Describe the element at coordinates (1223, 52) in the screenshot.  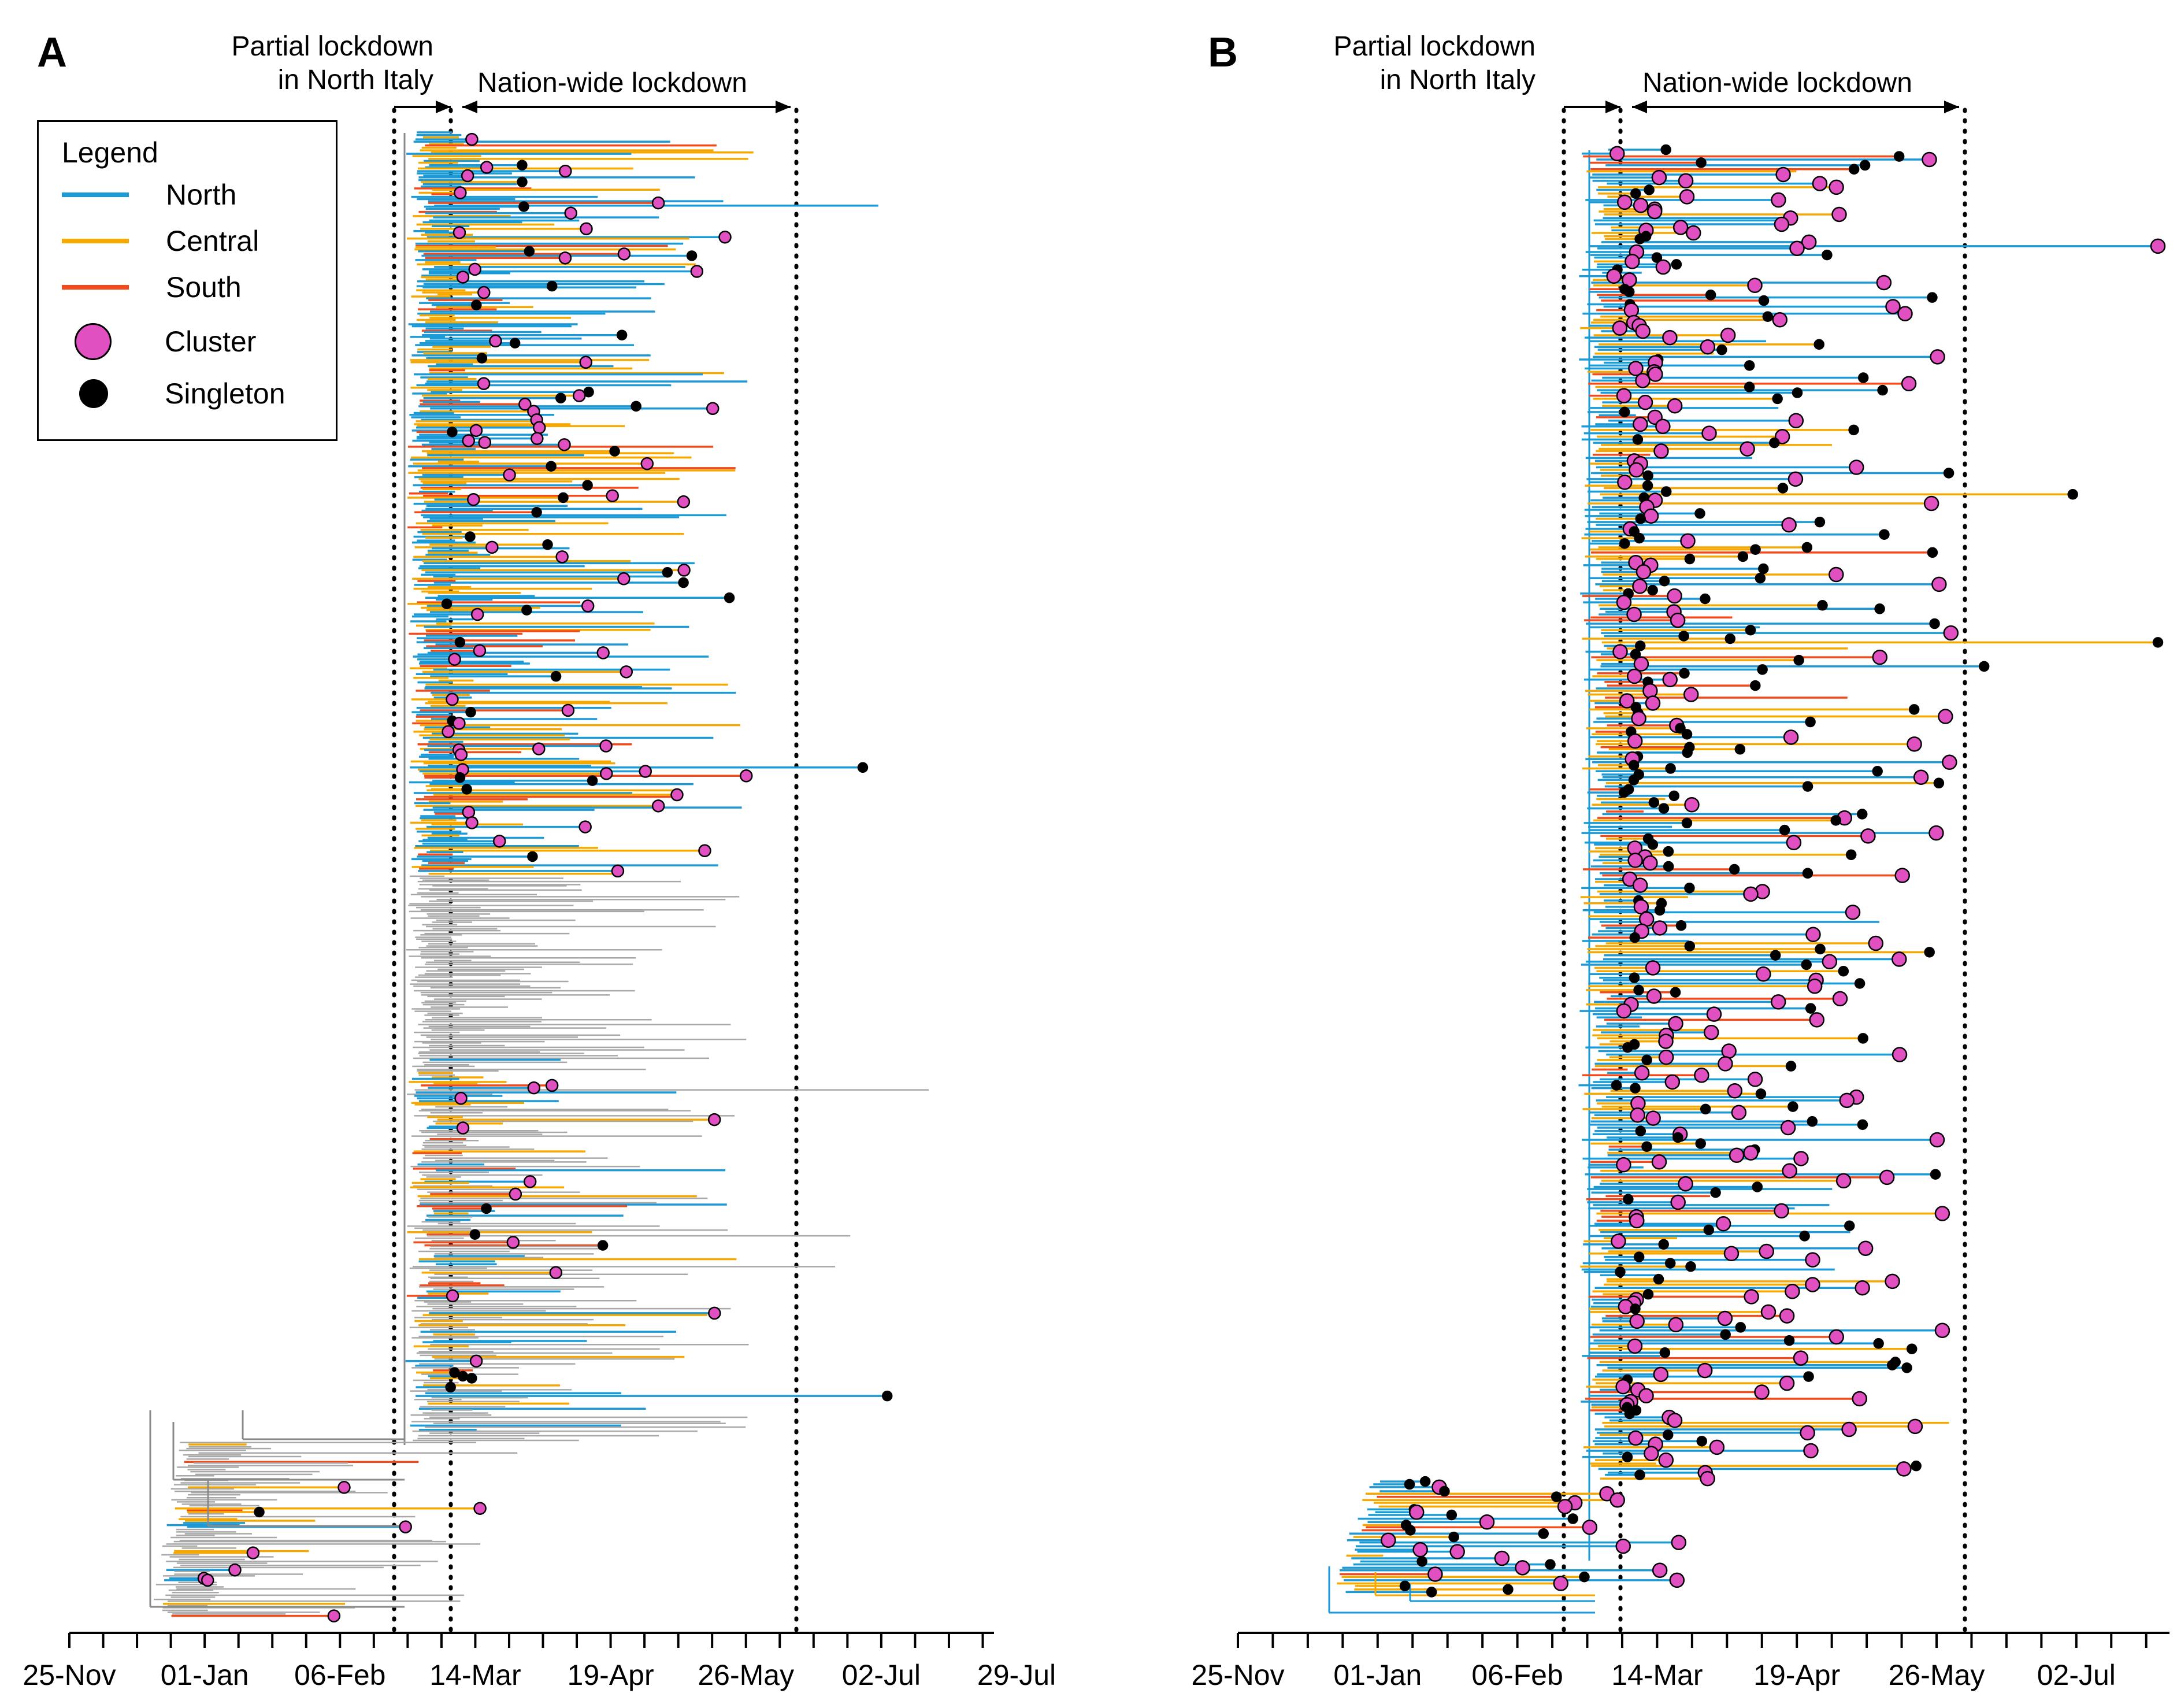
I see `panel-b-label: B` at that location.